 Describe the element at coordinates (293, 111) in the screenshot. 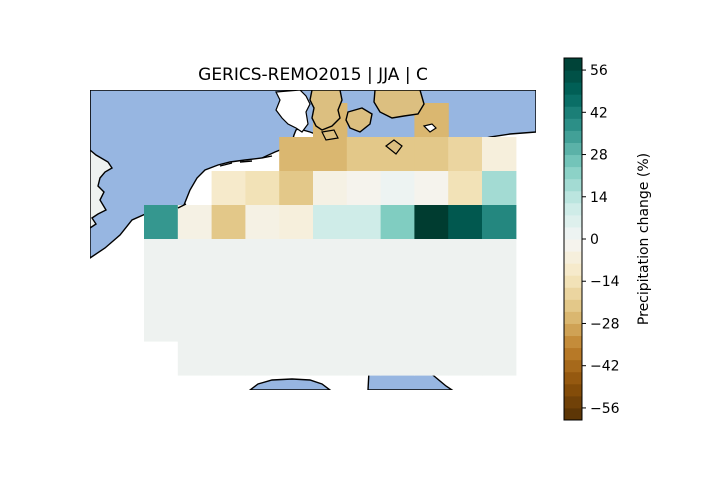

I see `jutland-nodata` at that location.